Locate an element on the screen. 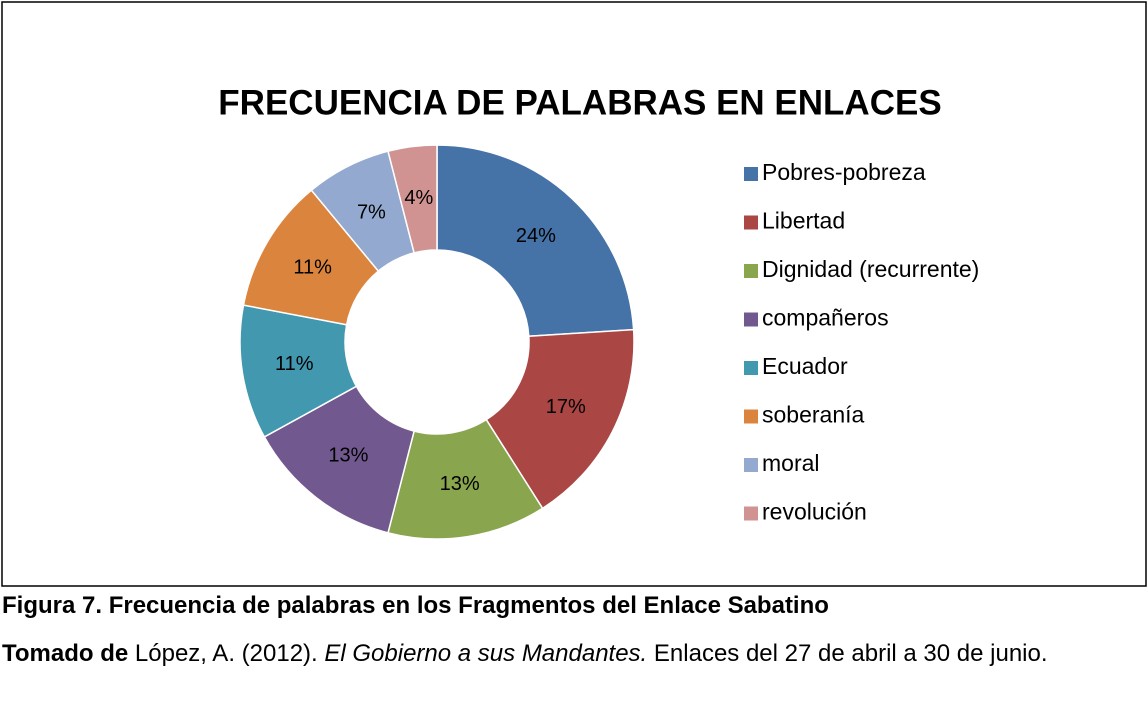  legend-label: Dignidad (recurrente) is located at coordinates (870, 269).